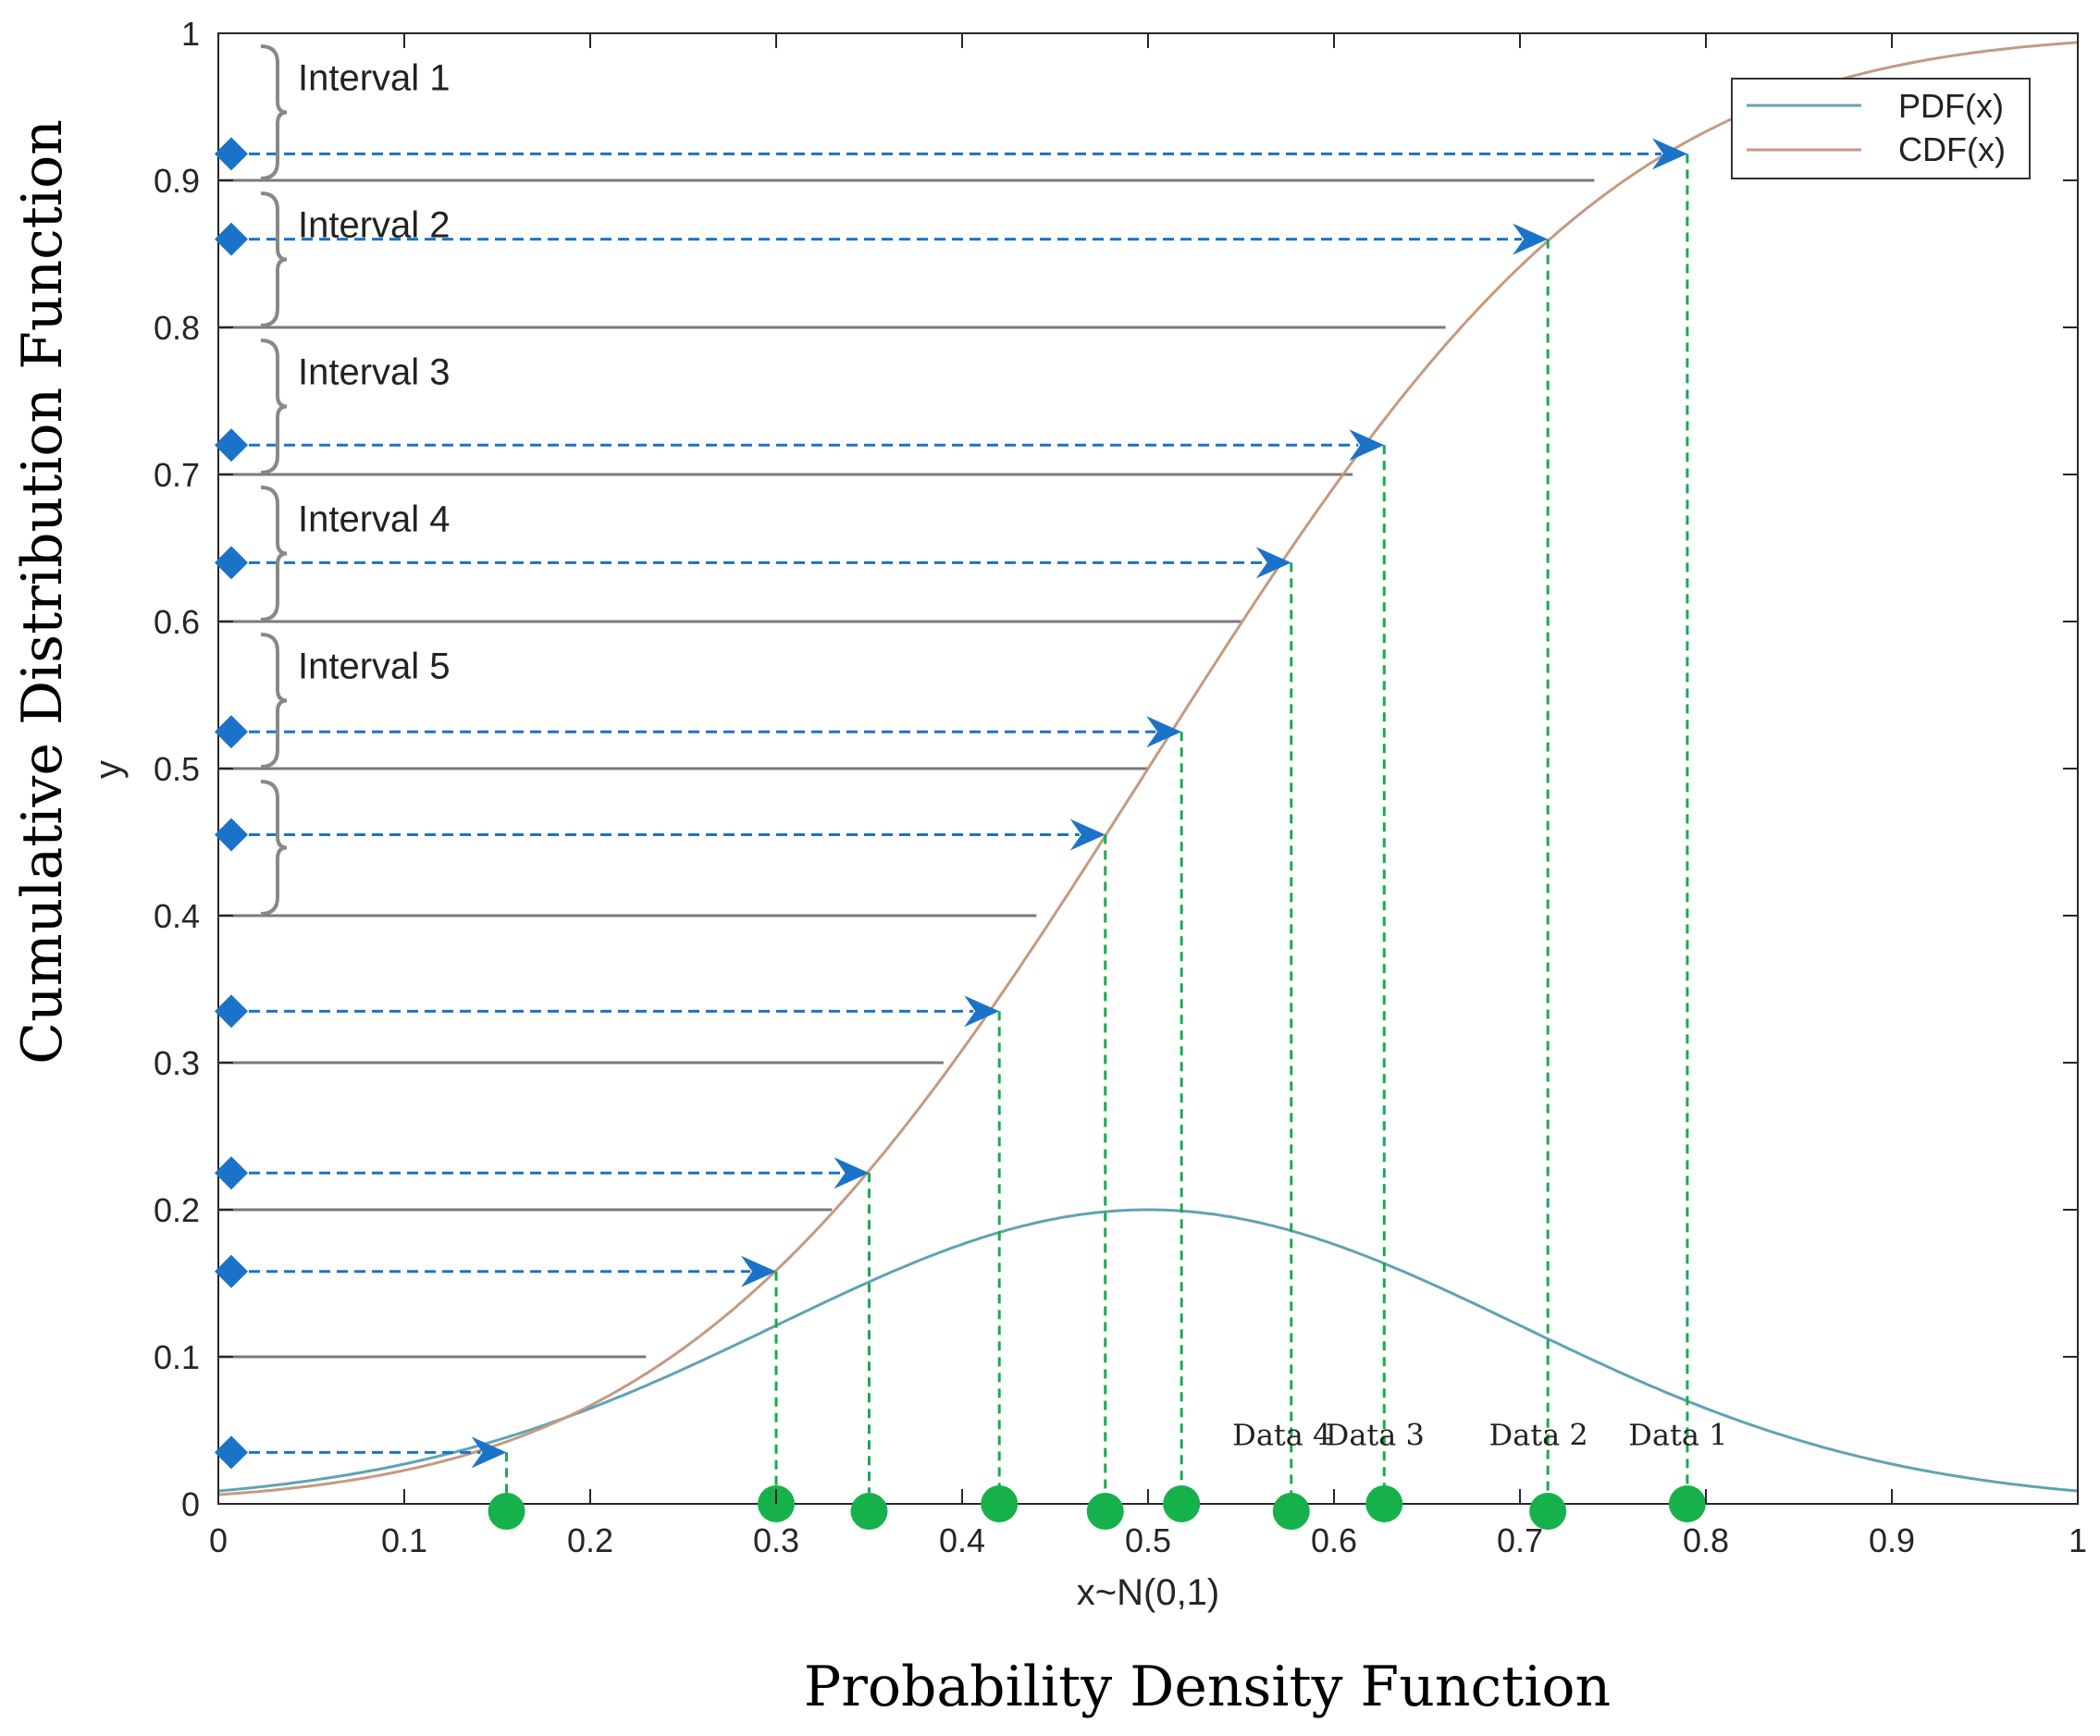 The image size is (2100, 1736). What do you see at coordinates (404, 1540) in the screenshot?
I see `x-tick-label: 0.1` at bounding box center [404, 1540].